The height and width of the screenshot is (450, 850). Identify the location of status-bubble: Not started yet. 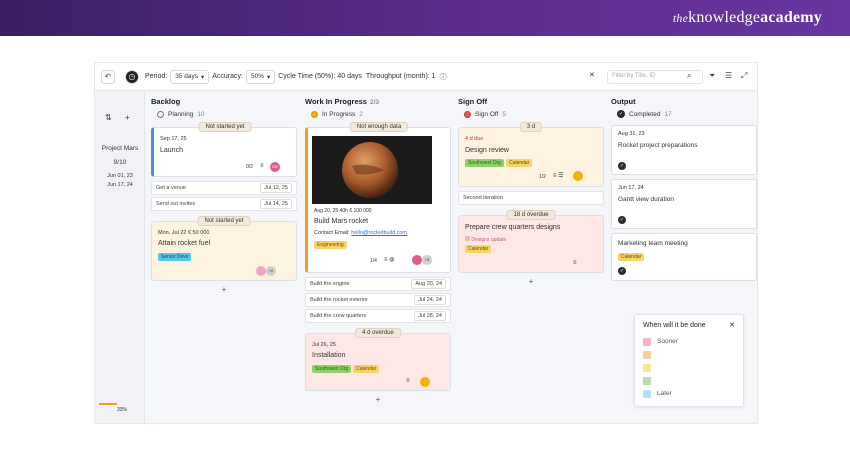
(224, 221).